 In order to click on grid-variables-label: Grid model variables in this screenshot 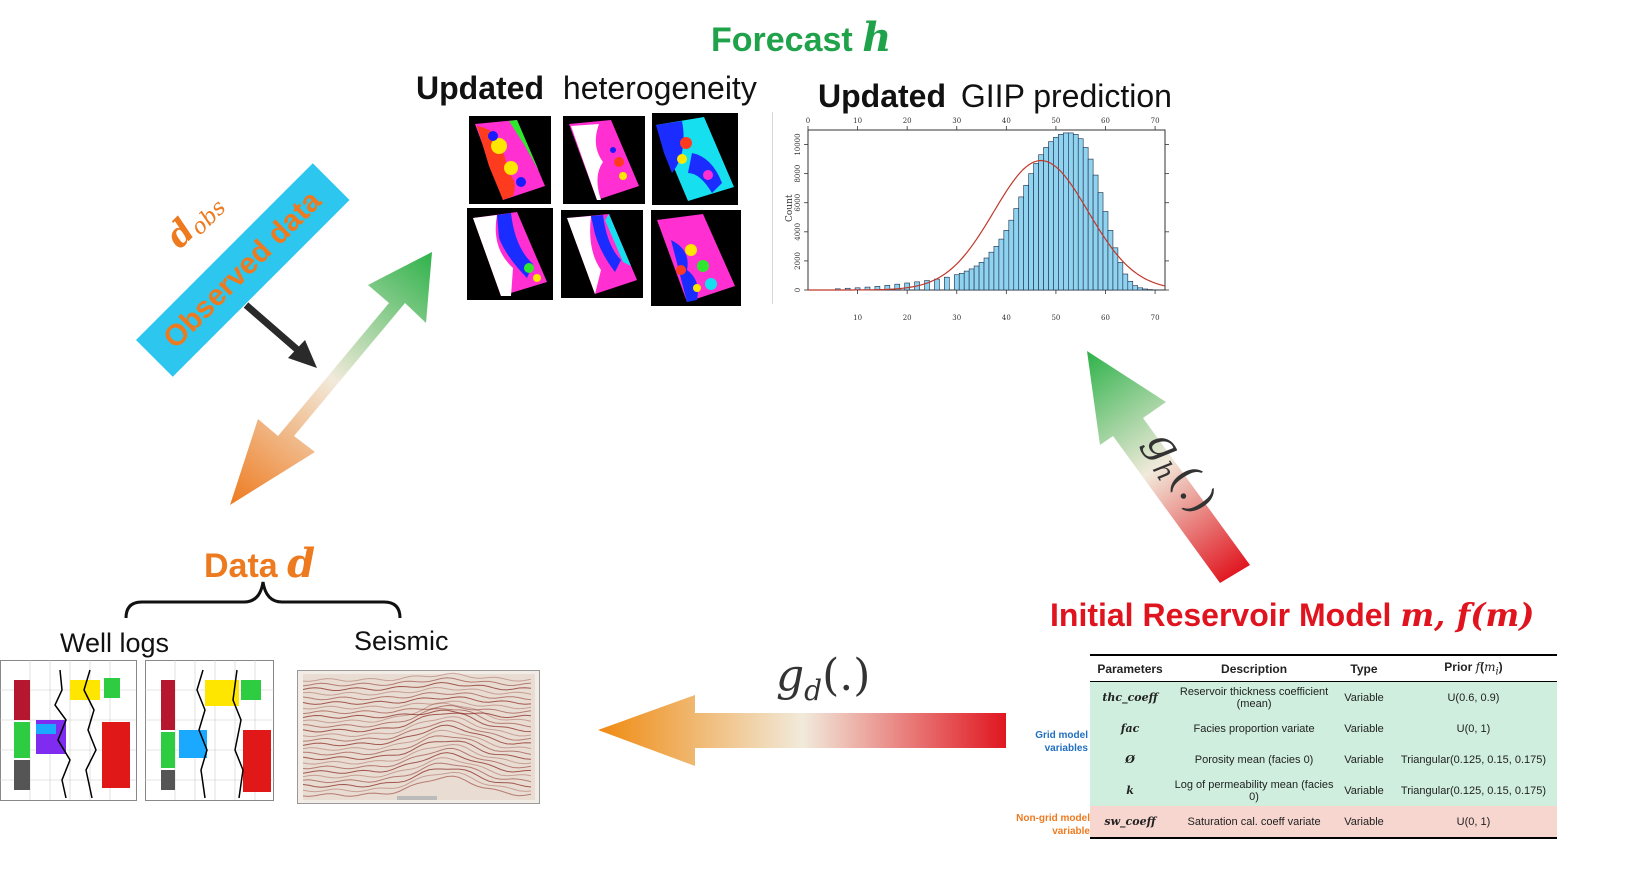, I will do `click(1061, 742)`.